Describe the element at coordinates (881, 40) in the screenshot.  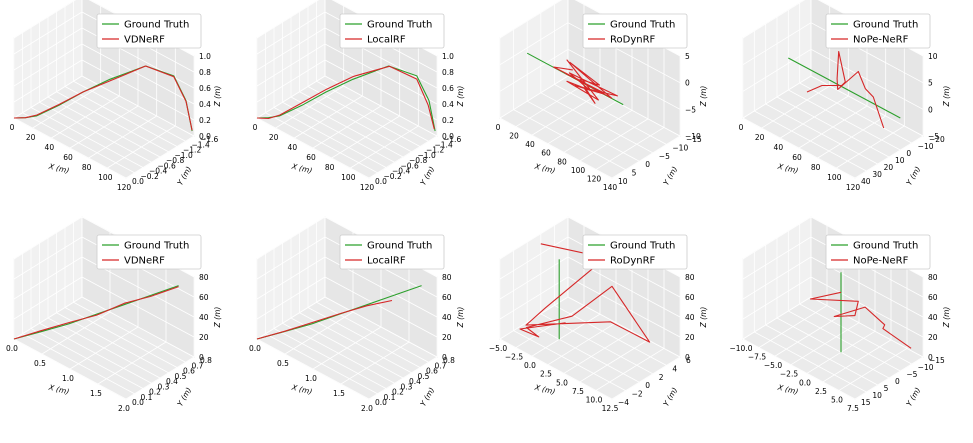
I see `legend-label: NoPe-NeRF` at that location.